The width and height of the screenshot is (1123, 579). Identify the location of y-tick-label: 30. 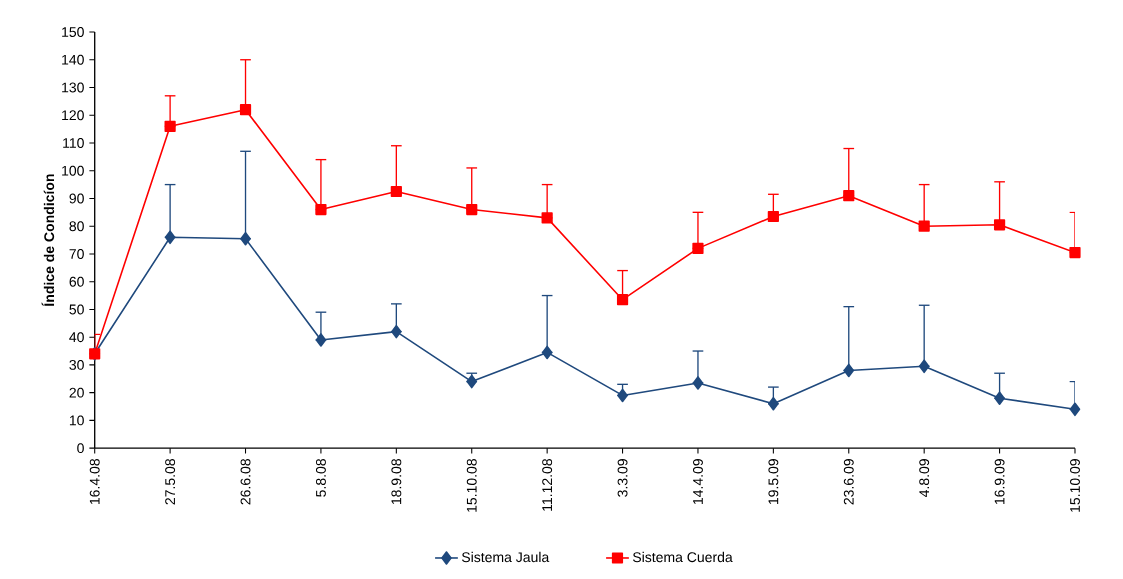
(76, 365).